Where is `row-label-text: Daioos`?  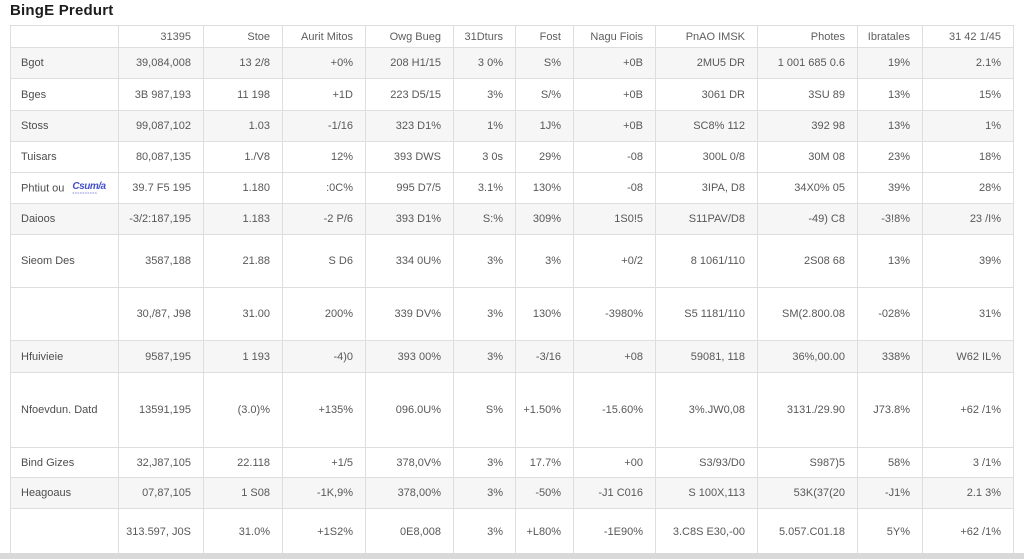 row-label-text: Daioos is located at coordinates (38, 219).